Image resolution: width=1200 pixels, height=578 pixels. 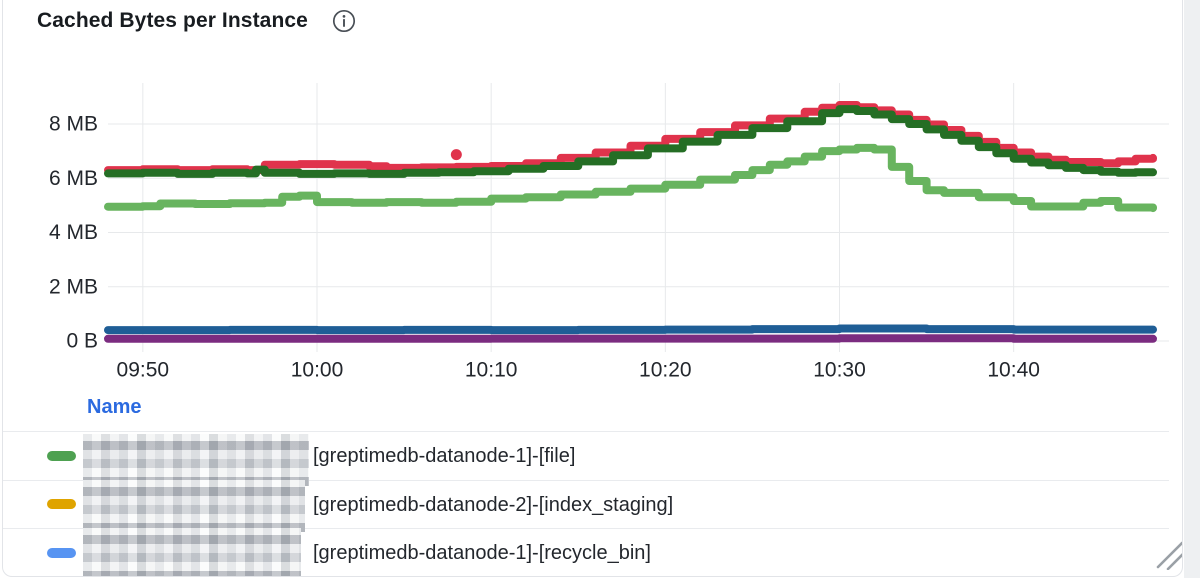 What do you see at coordinates (630, 338) in the screenshot?
I see `series-line-purple-series` at bounding box center [630, 338].